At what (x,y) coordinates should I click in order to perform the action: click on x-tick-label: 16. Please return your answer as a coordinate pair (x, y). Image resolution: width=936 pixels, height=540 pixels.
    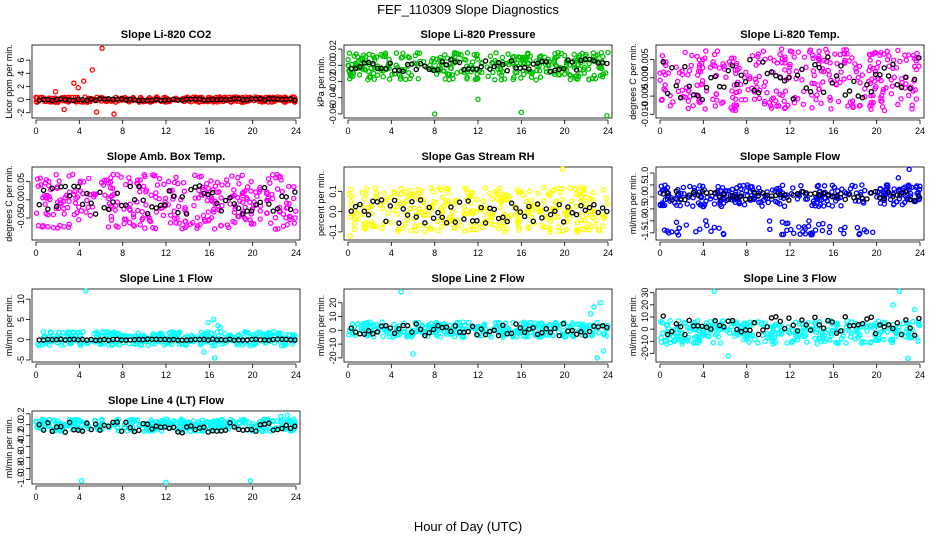
    Looking at the image, I should click on (833, 375).